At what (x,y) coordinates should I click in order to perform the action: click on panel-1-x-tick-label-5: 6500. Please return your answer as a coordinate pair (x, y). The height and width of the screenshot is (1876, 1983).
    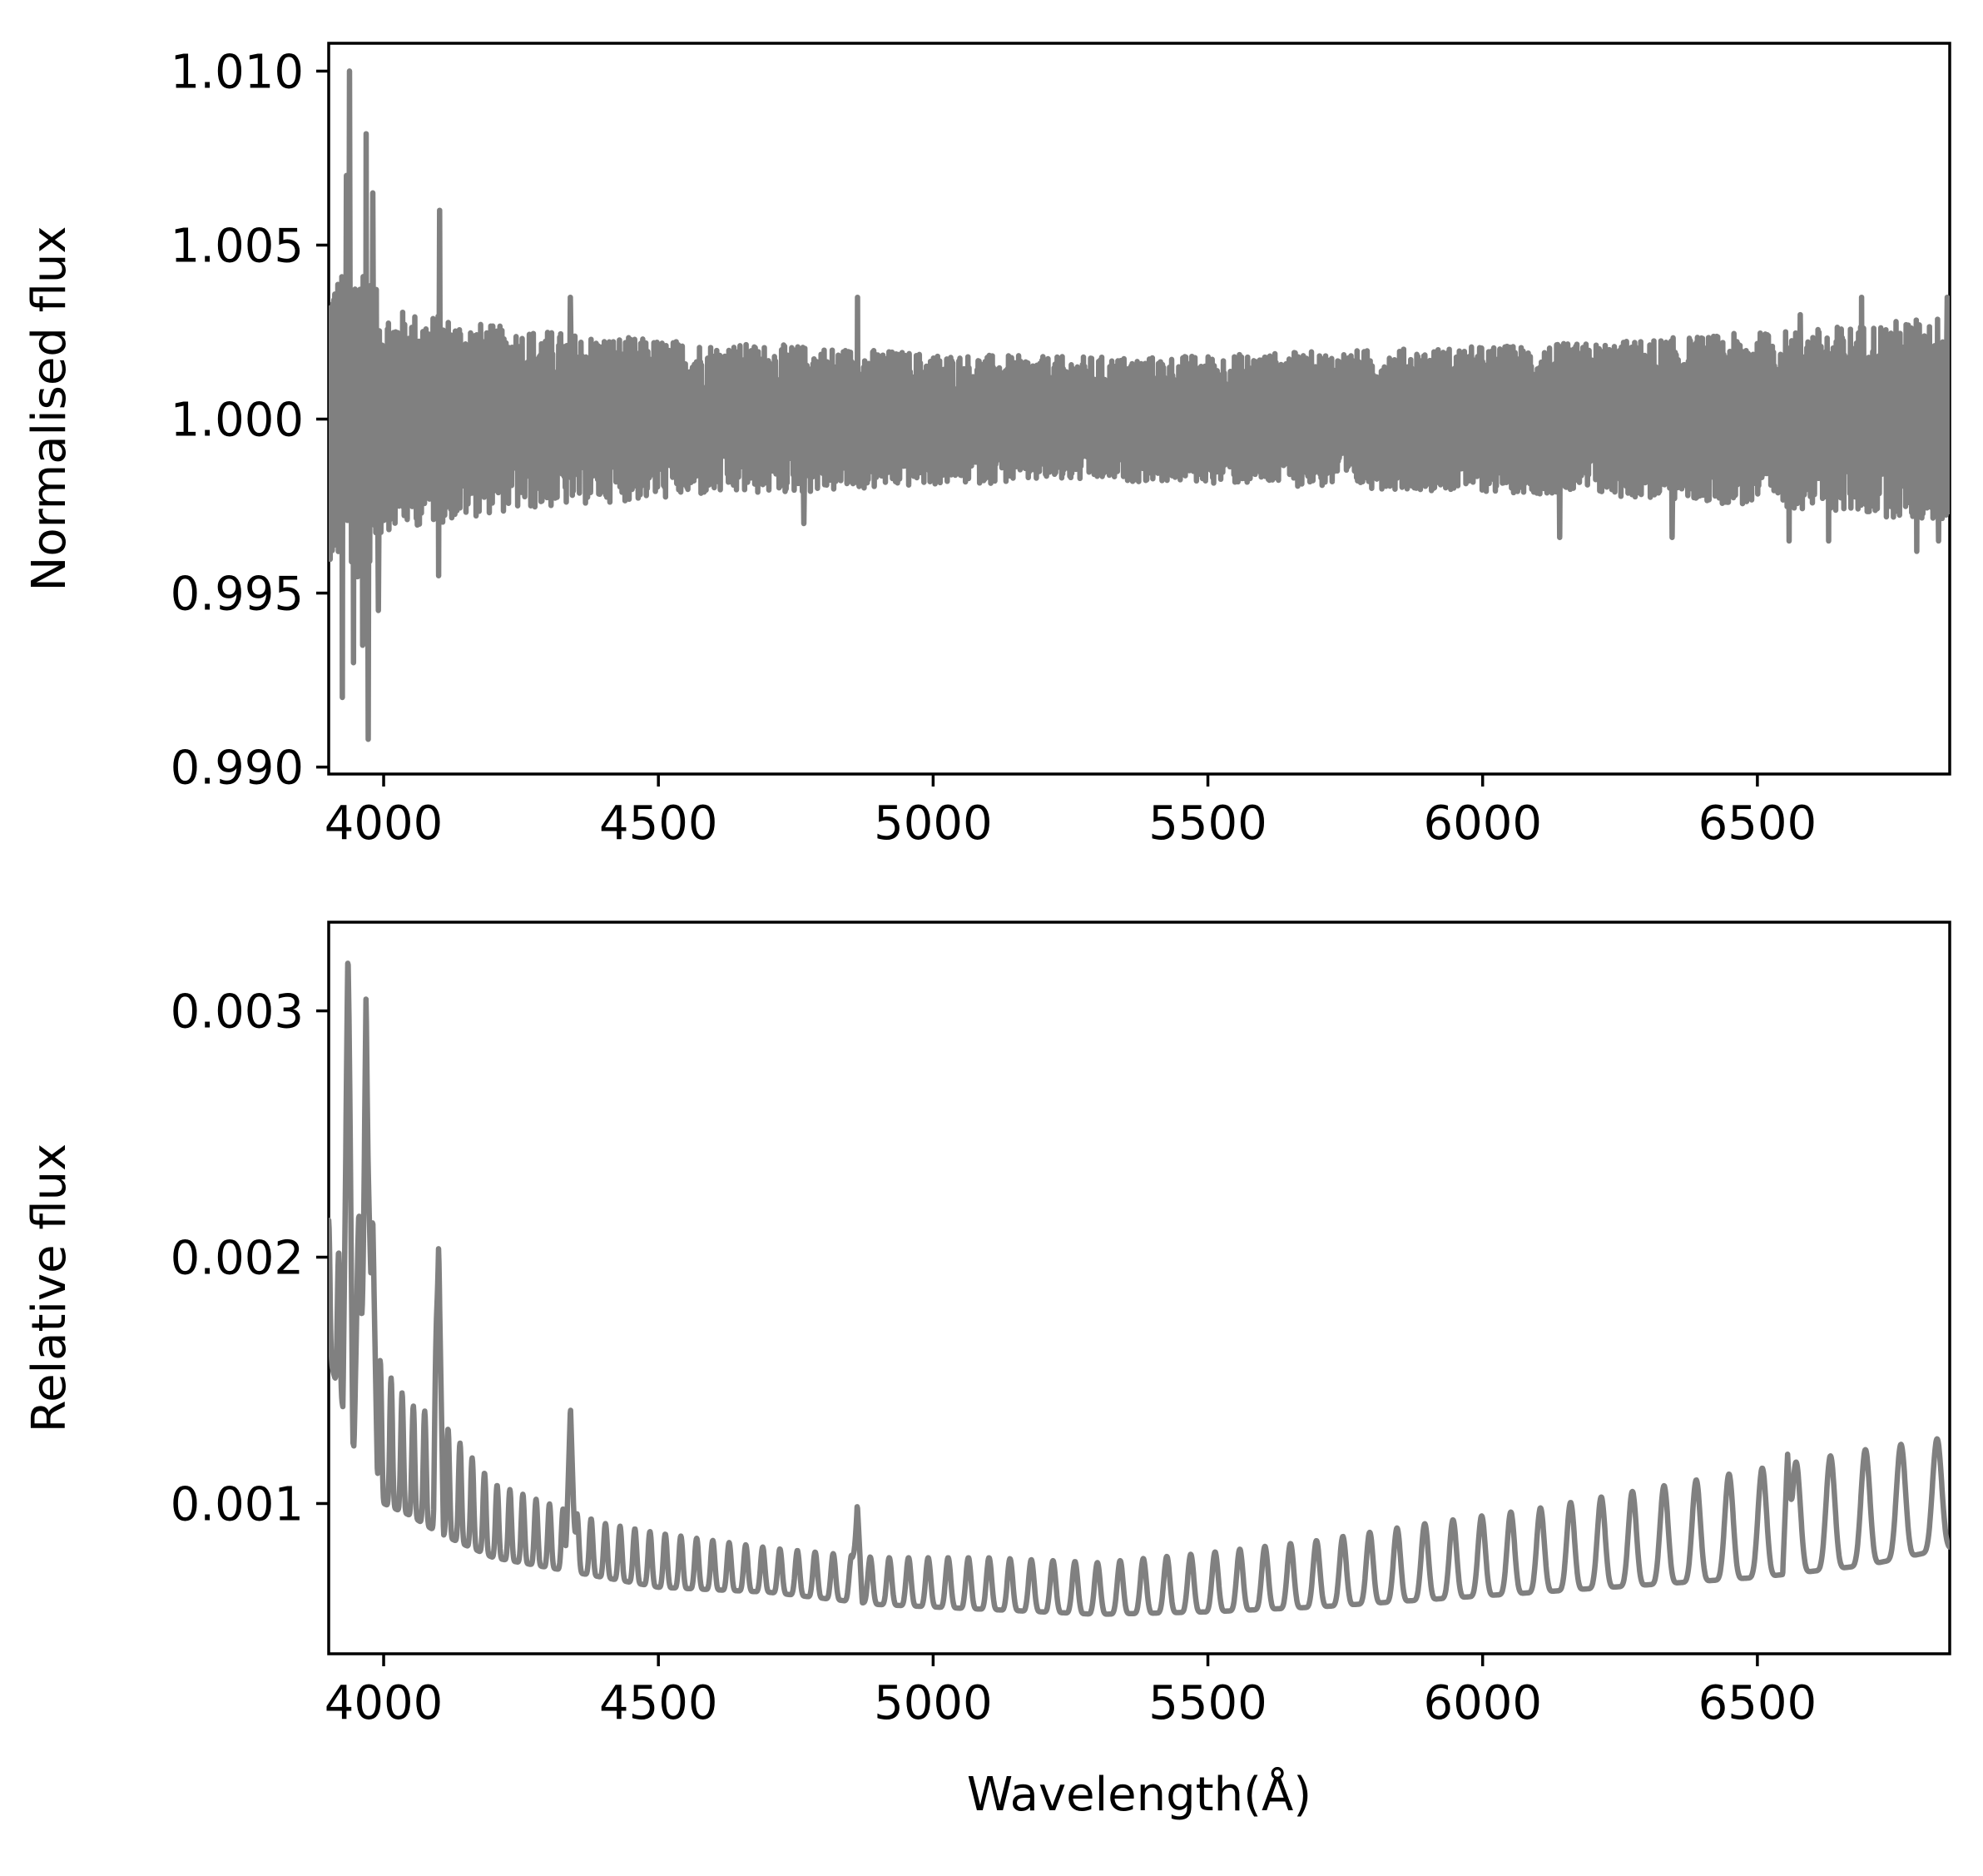
    Looking at the image, I should click on (1758, 1703).